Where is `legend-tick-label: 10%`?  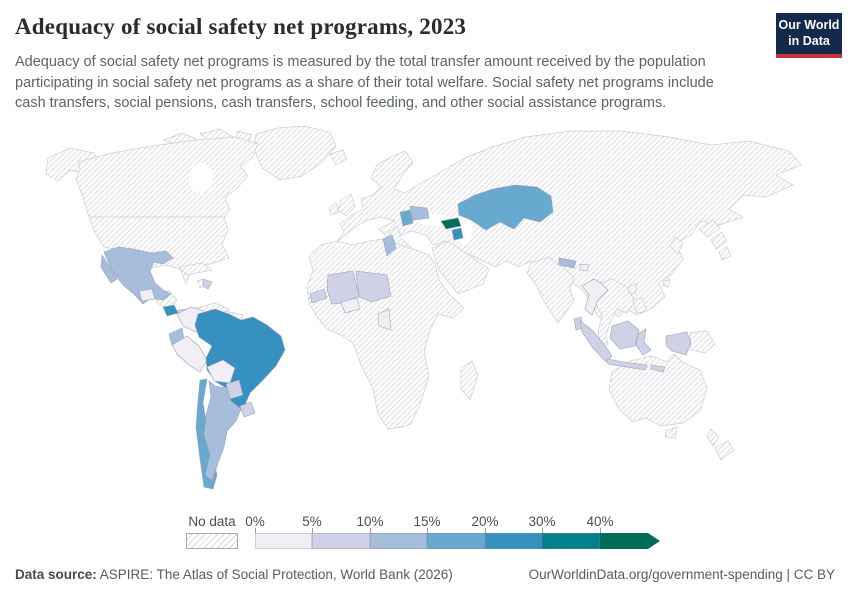 legend-tick-label: 10% is located at coordinates (370, 521).